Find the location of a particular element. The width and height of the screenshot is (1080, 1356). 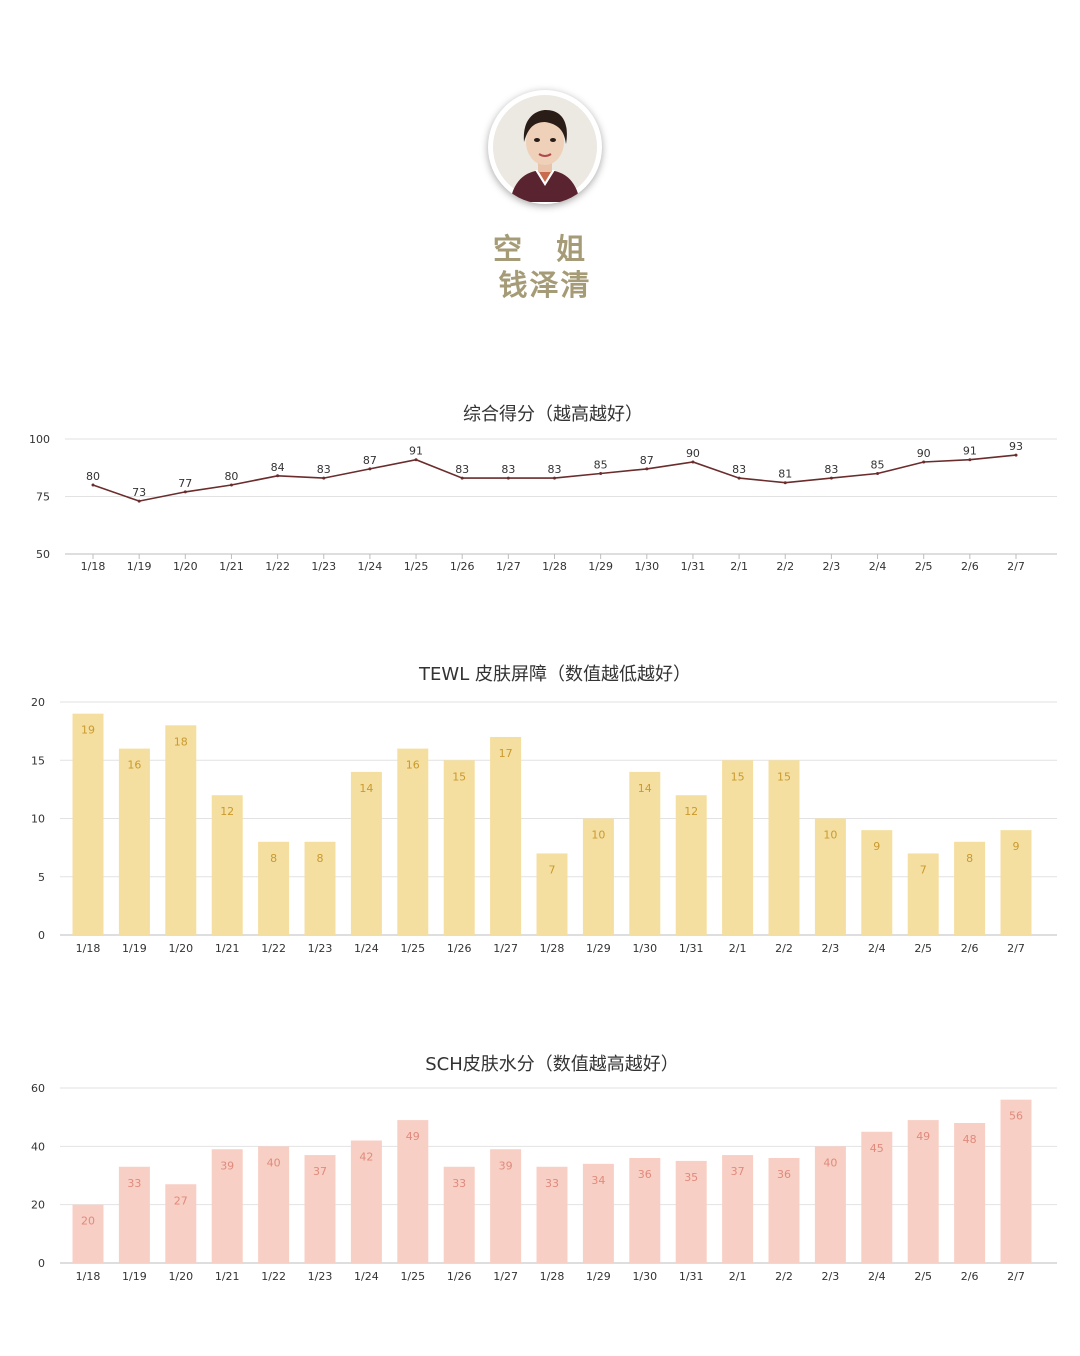

y-tick-label: 10 is located at coordinates (38, 819).